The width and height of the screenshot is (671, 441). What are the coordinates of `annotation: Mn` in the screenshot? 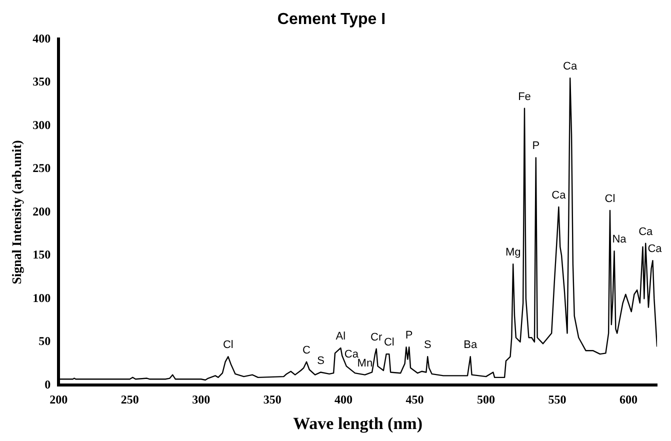 It's located at (365, 363).